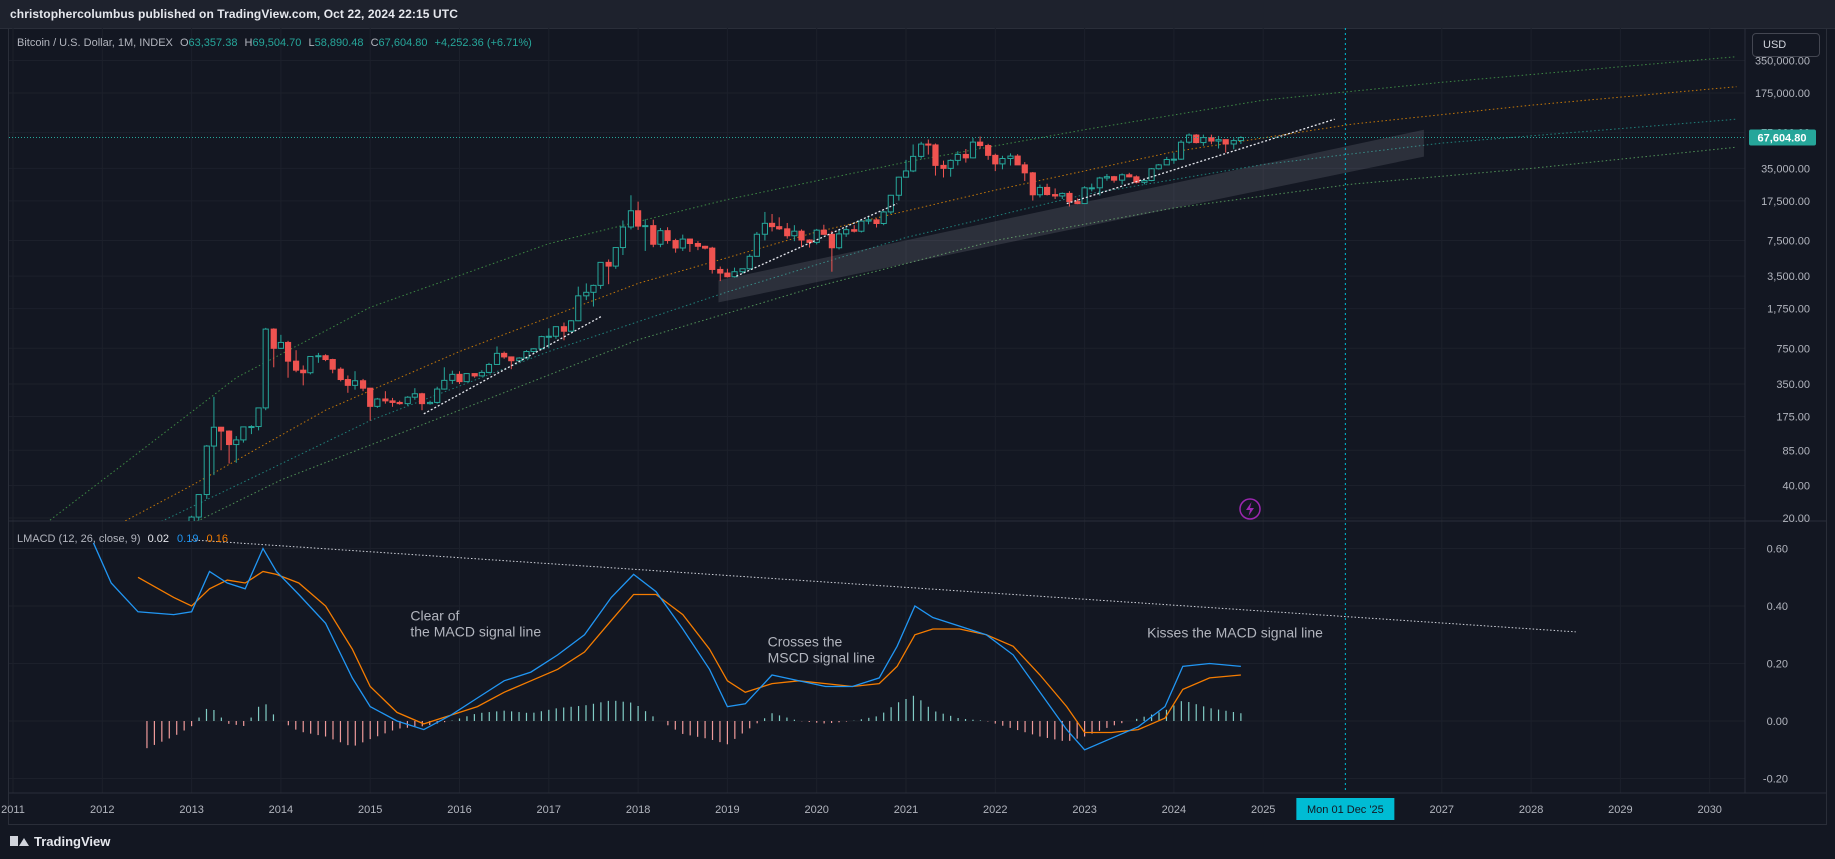  I want to click on currency-button: USD, so click(1786, 45).